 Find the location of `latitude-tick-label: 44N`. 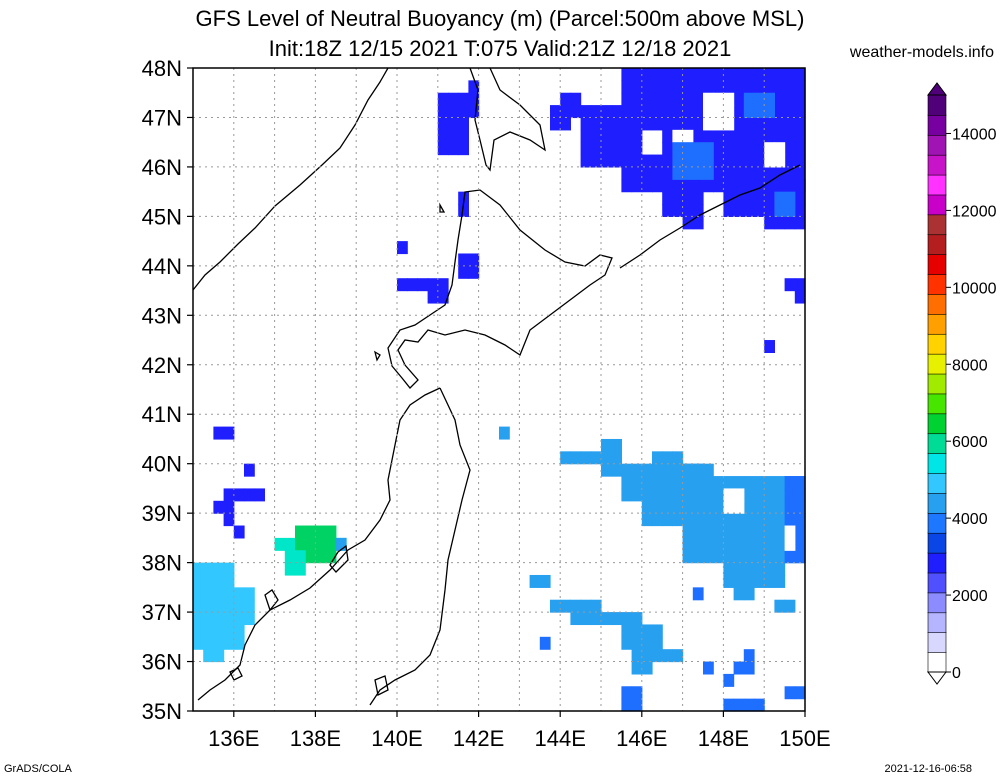

latitude-tick-label: 44N is located at coordinates (162, 266).